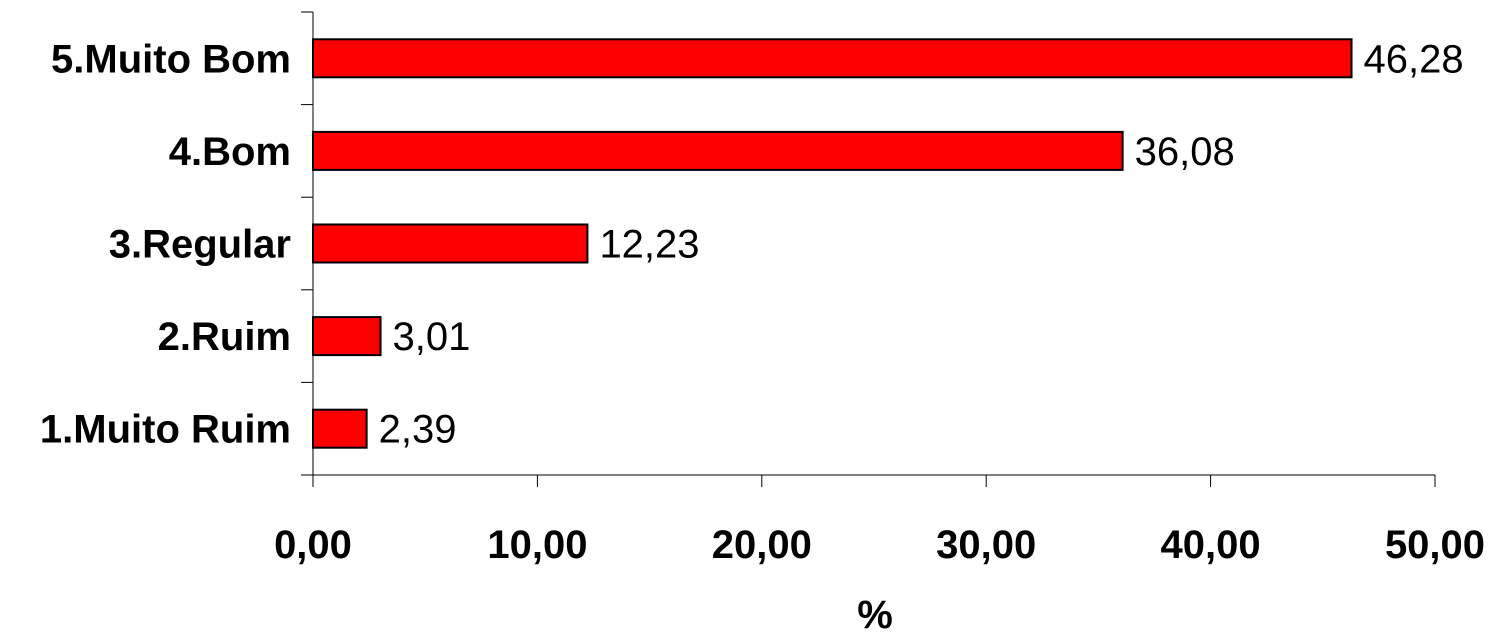 The width and height of the screenshot is (1495, 633). What do you see at coordinates (230, 152) in the screenshot?
I see `category-label: 4.Bom` at bounding box center [230, 152].